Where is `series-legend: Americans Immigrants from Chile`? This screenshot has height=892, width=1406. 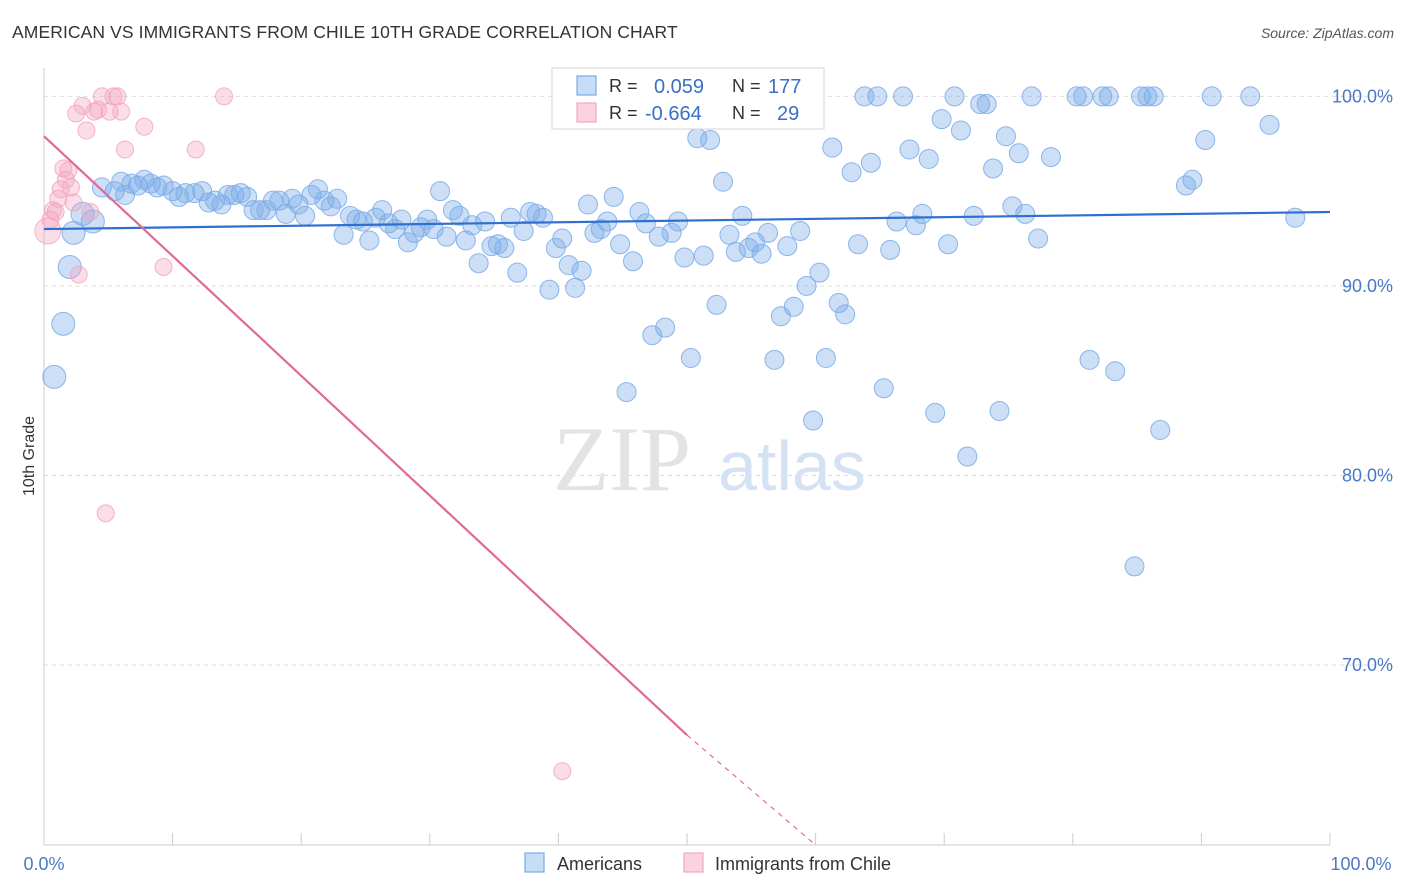
series-legend: Americans Immigrants from Chile is located at coordinates (707, 863).